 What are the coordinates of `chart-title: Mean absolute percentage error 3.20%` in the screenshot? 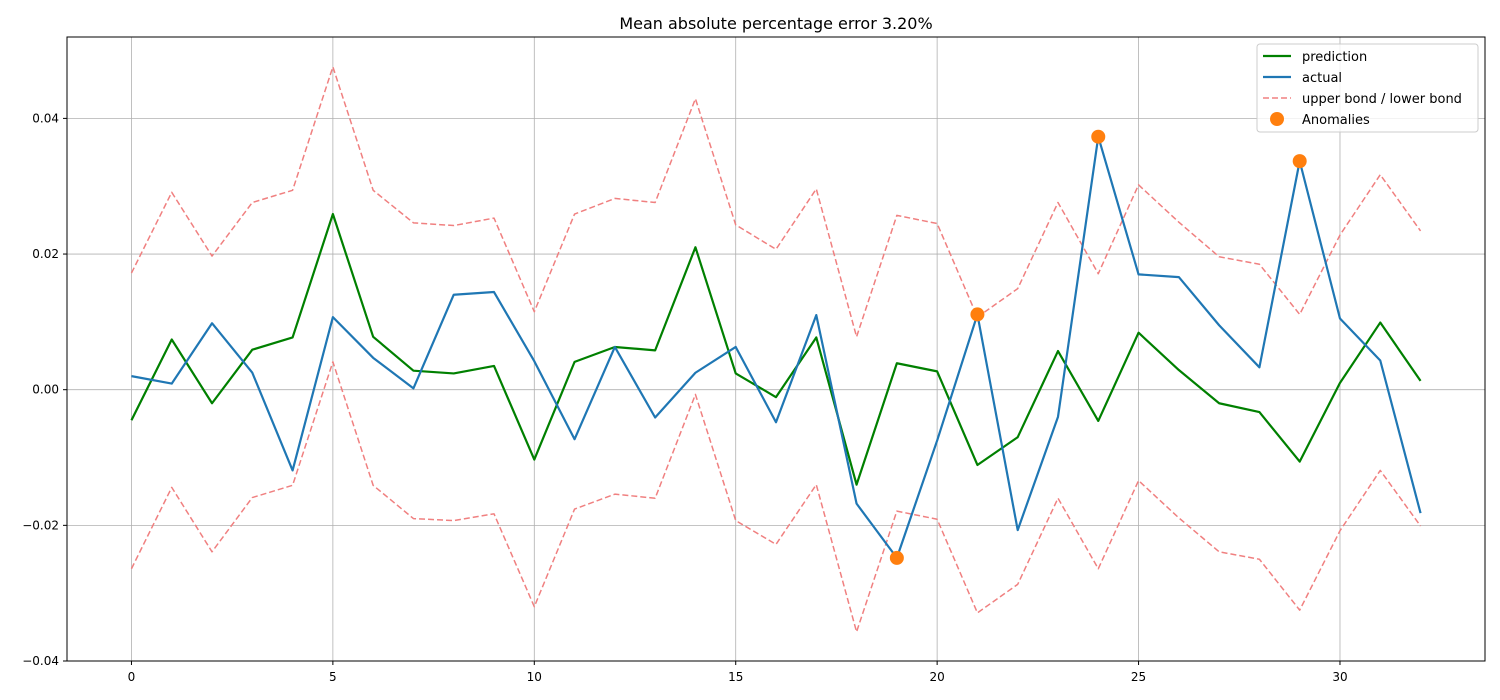 It's located at (775, 23).